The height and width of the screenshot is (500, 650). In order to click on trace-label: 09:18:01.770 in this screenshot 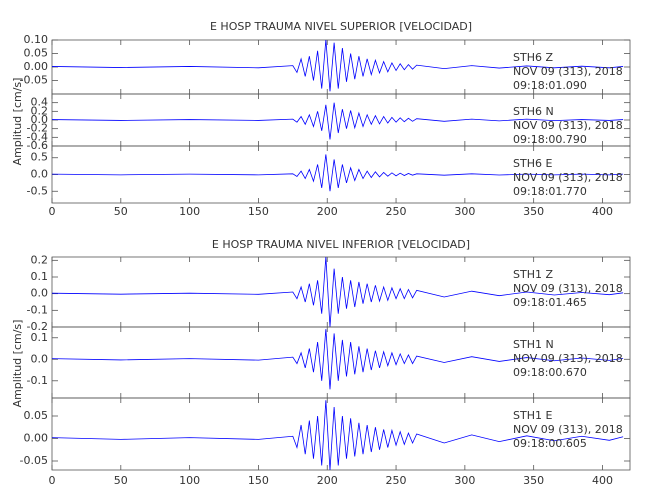, I will do `click(550, 191)`.